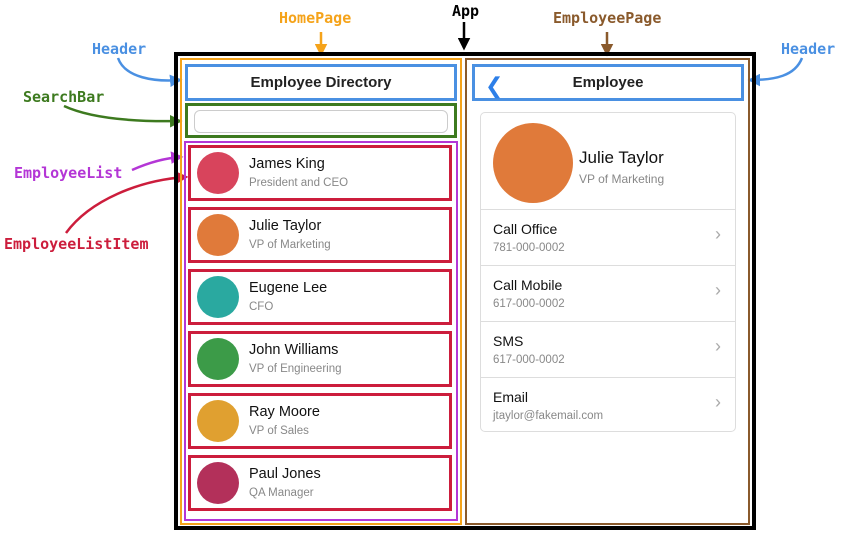  What do you see at coordinates (149, 72) in the screenshot?
I see `header-left-arrow` at bounding box center [149, 72].